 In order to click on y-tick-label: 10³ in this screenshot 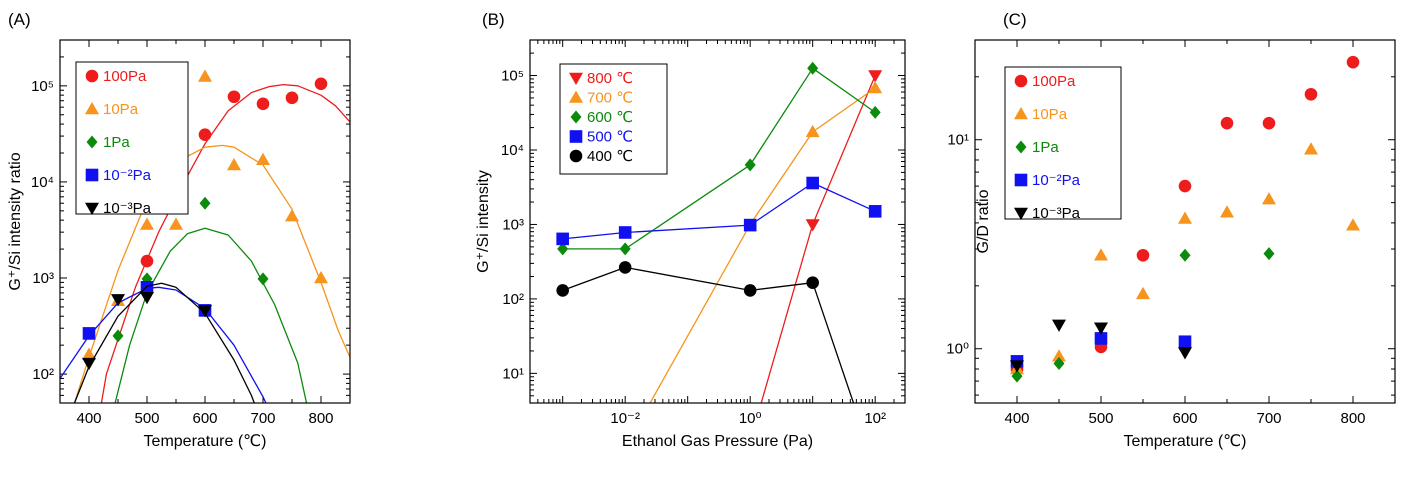, I will do `click(43, 278)`.